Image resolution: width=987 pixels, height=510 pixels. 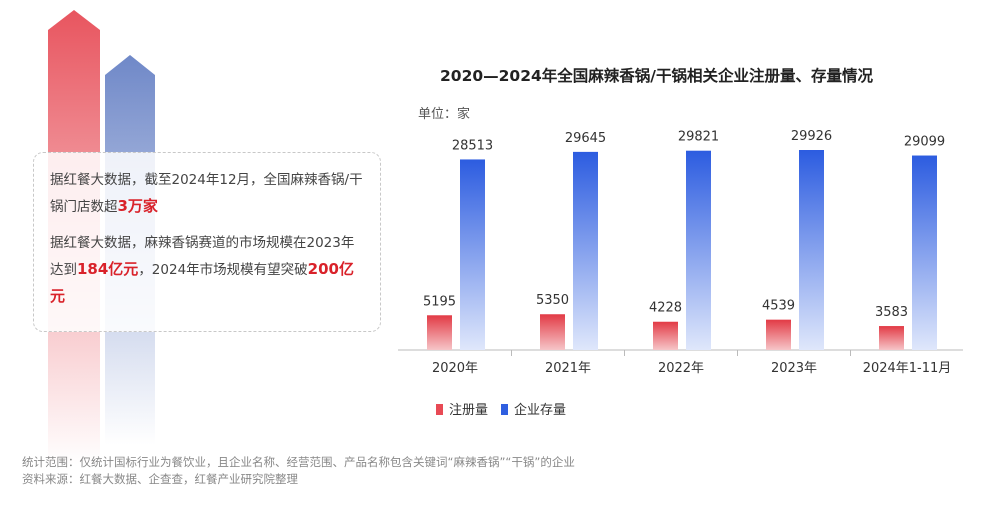 What do you see at coordinates (891, 312) in the screenshot?
I see `data-label: 3583` at bounding box center [891, 312].